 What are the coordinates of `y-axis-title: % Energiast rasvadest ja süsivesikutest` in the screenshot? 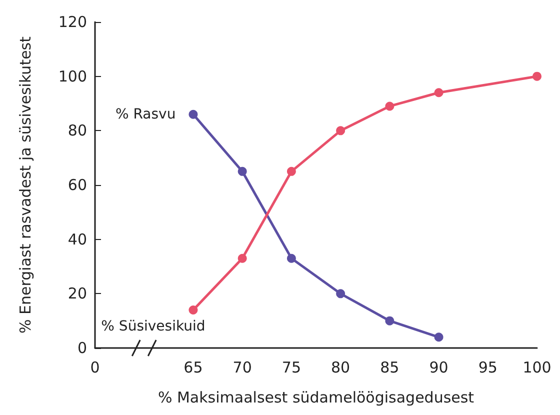 It's located at (25, 185).